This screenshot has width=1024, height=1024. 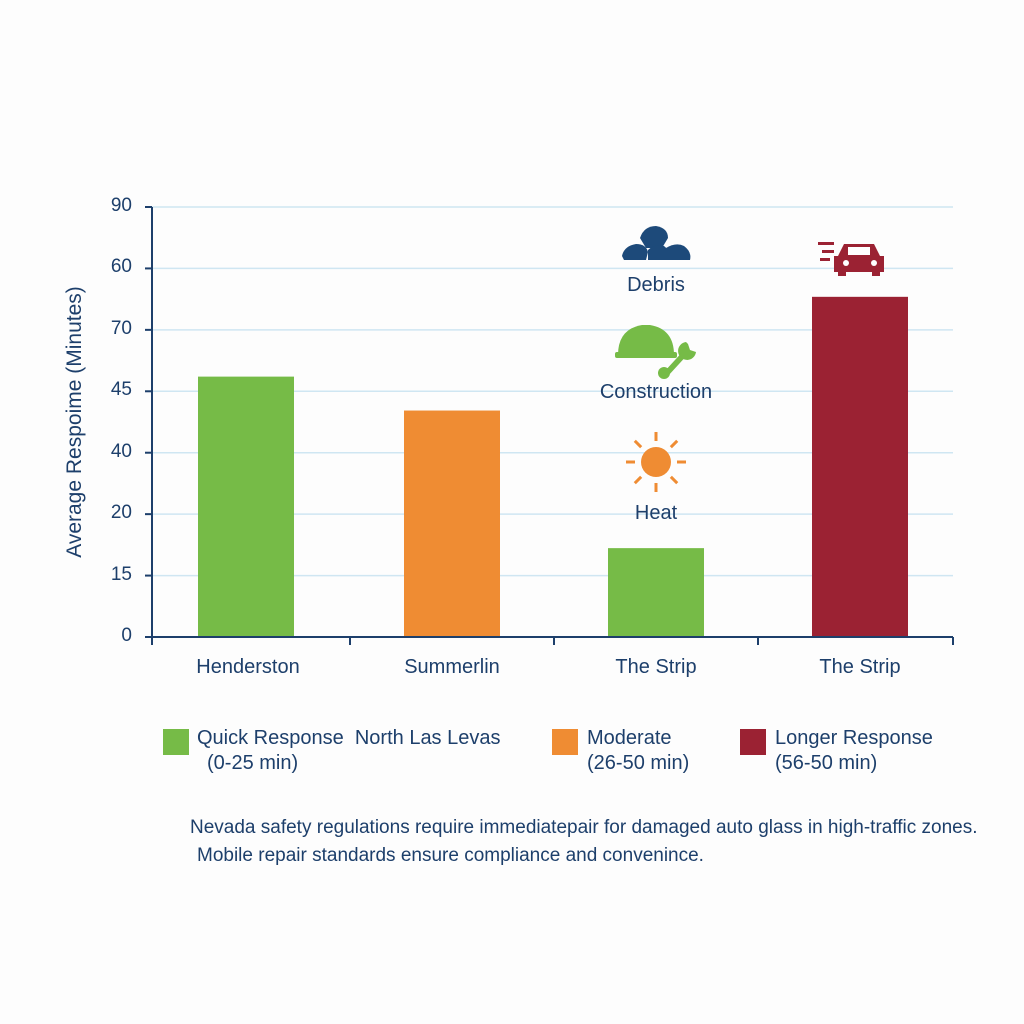 What do you see at coordinates (655, 352) in the screenshot?
I see `hardhat-wrench-icon` at bounding box center [655, 352].